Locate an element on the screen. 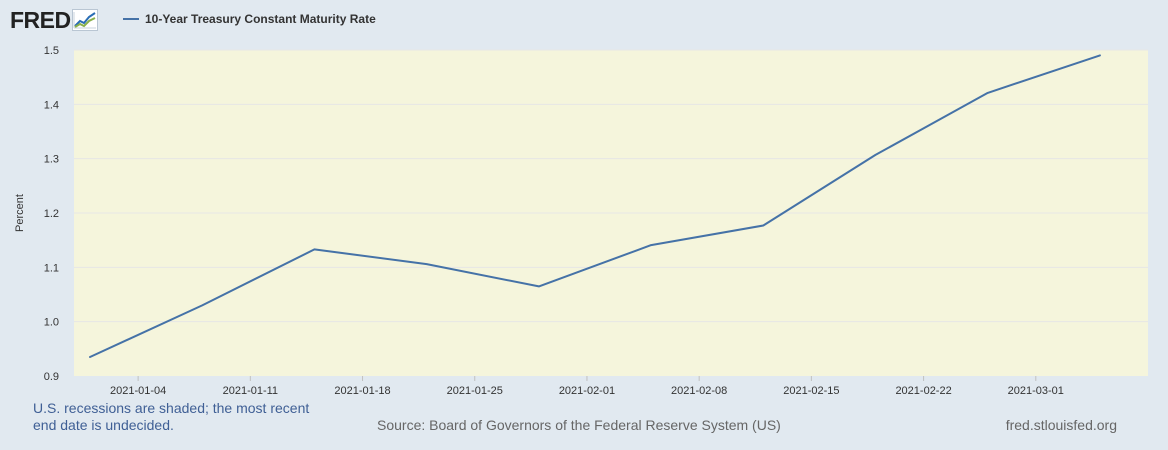  x-tick-label: 2021-02-01 is located at coordinates (587, 391).